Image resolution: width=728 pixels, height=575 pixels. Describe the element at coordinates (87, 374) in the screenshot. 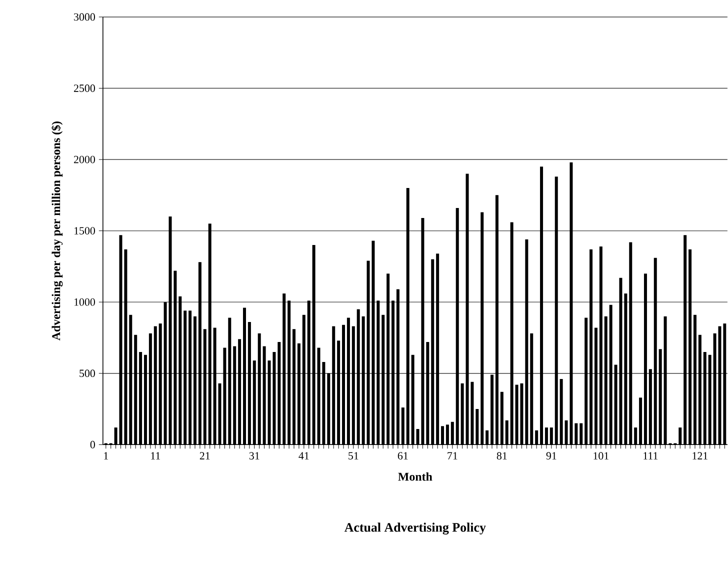

I see `y-tick-label: 500` at that location.